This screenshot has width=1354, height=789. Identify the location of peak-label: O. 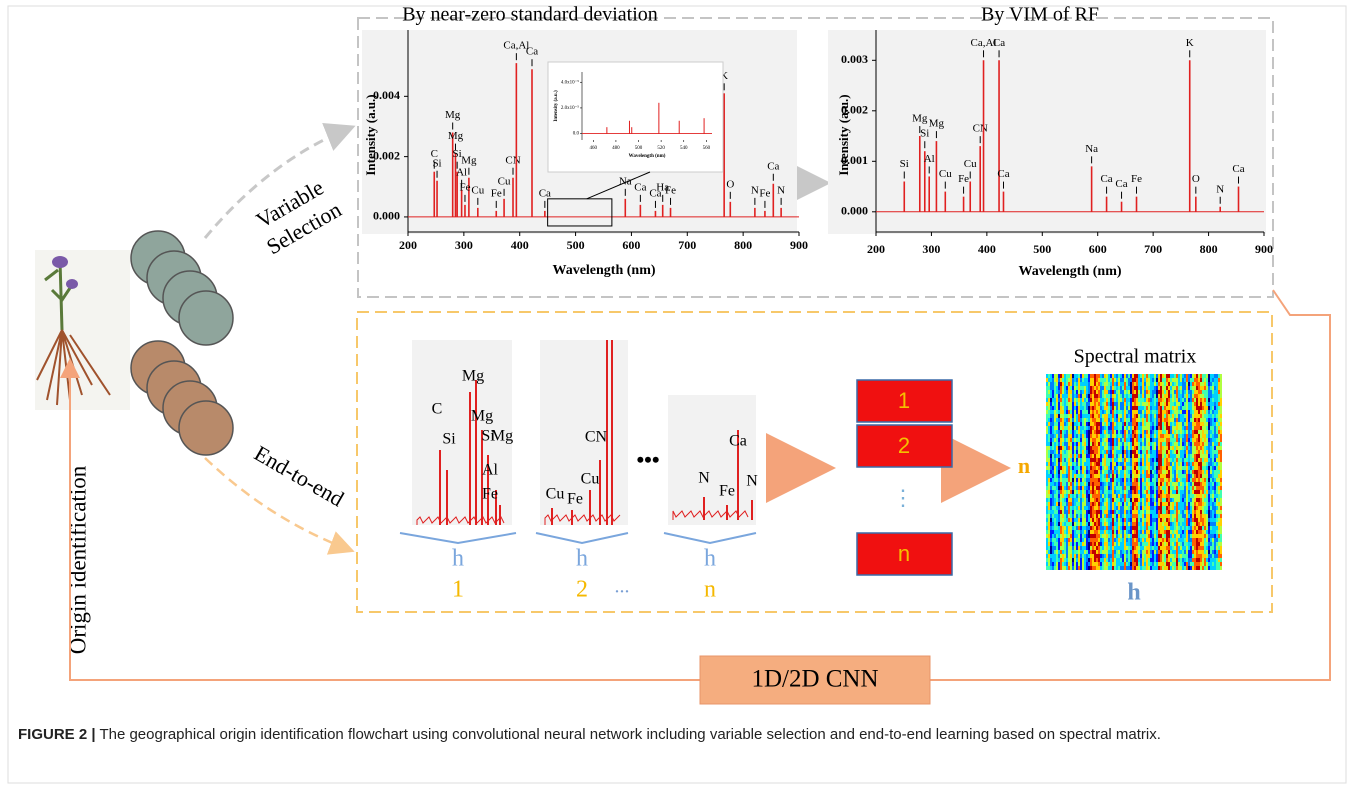
(730, 184).